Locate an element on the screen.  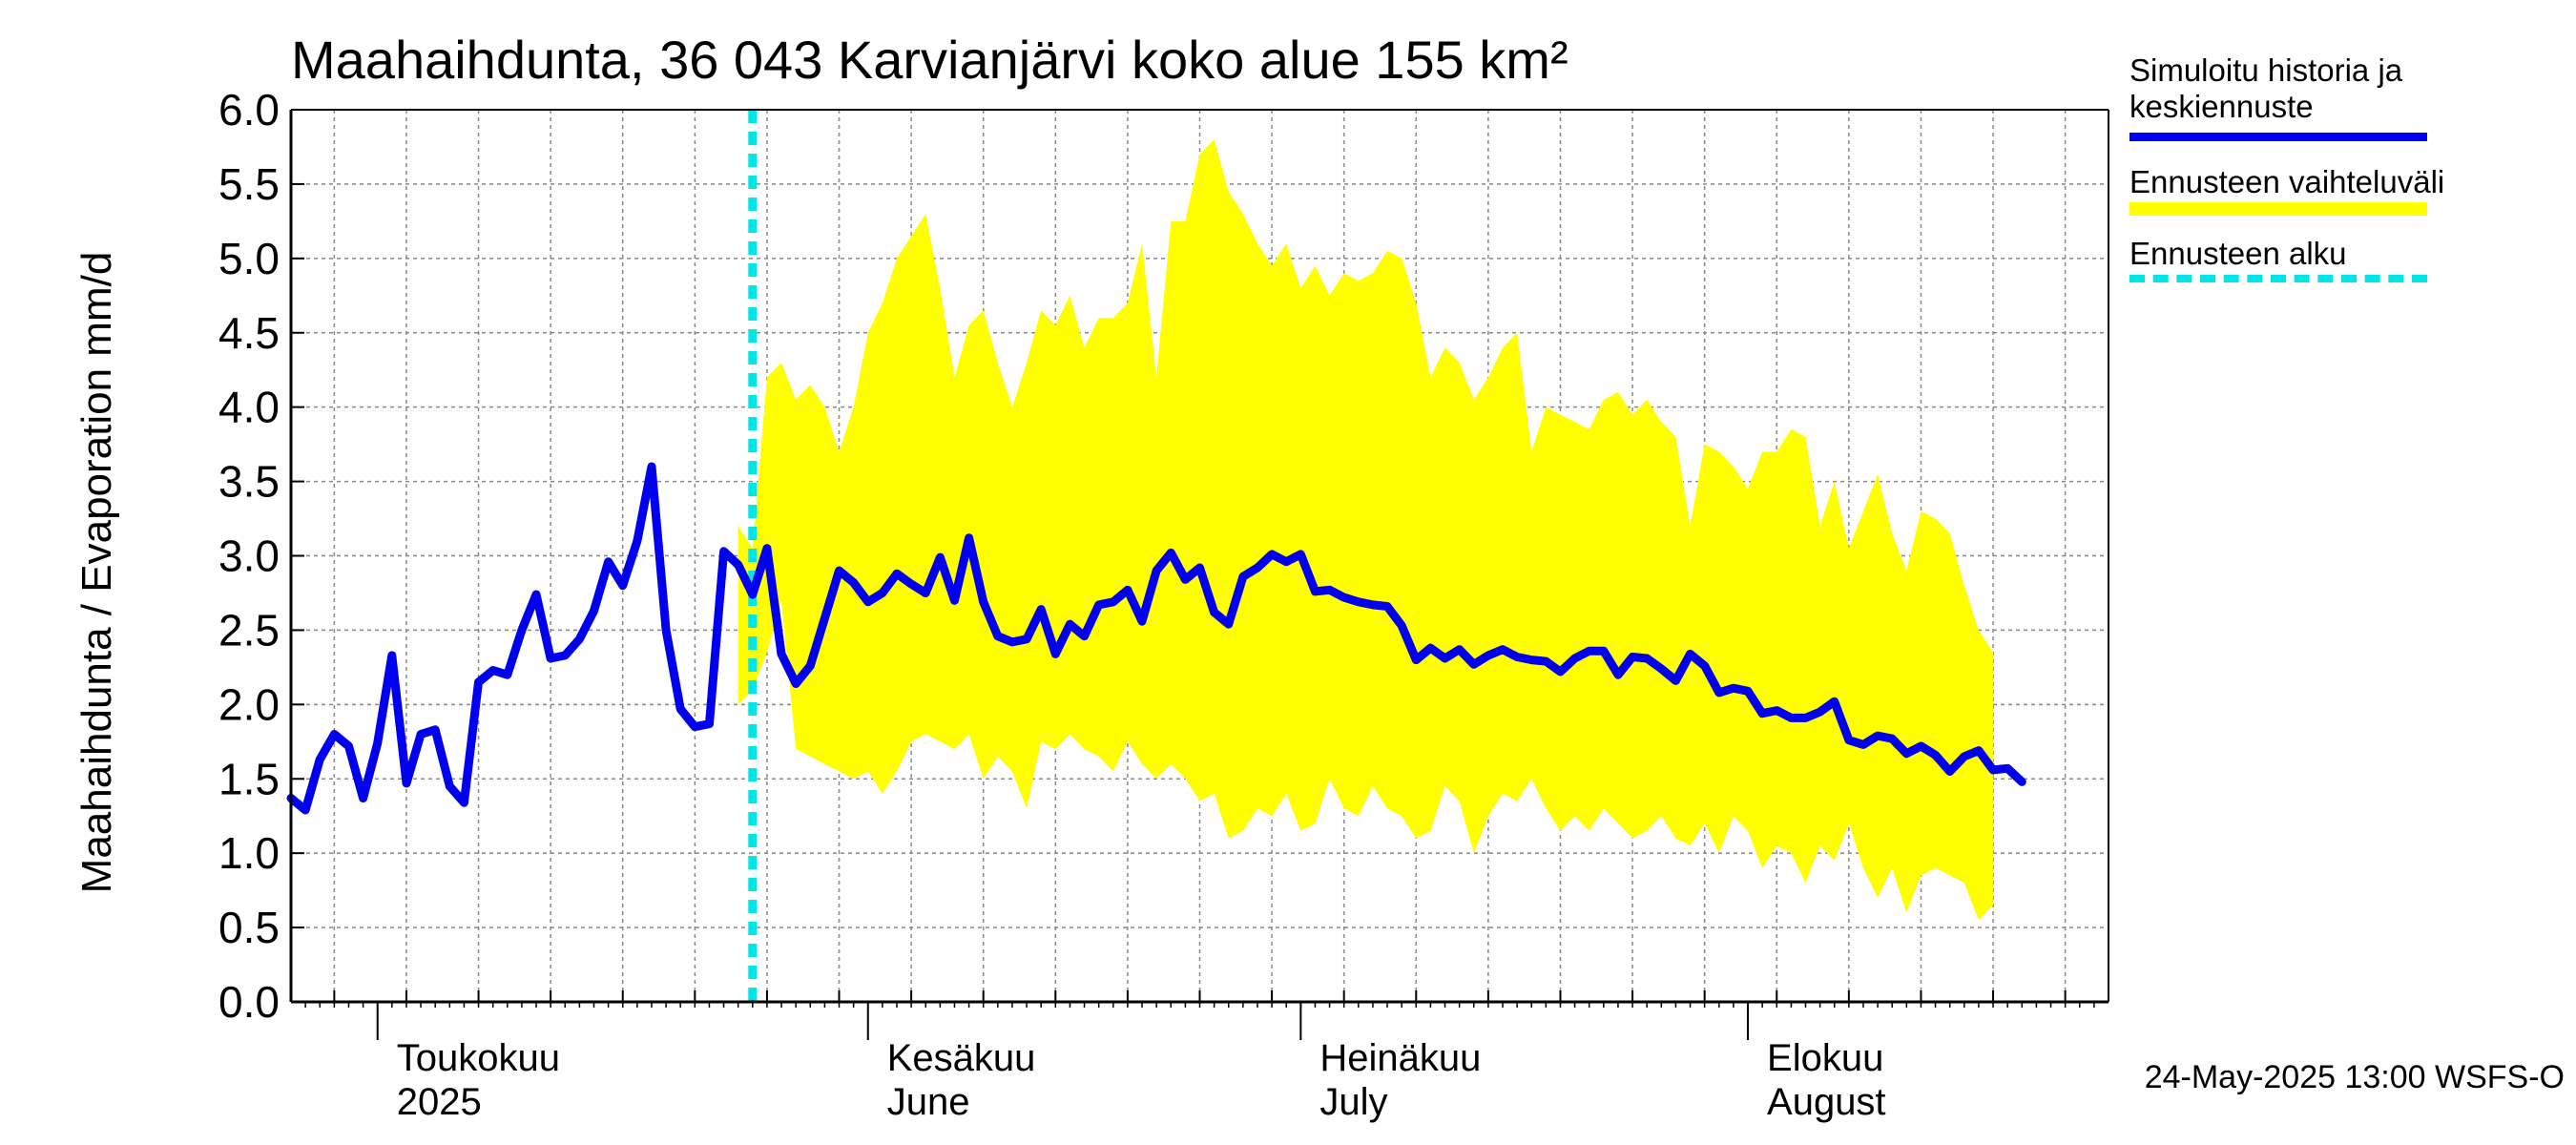
y-tick-label: 3.0 is located at coordinates (249, 556).